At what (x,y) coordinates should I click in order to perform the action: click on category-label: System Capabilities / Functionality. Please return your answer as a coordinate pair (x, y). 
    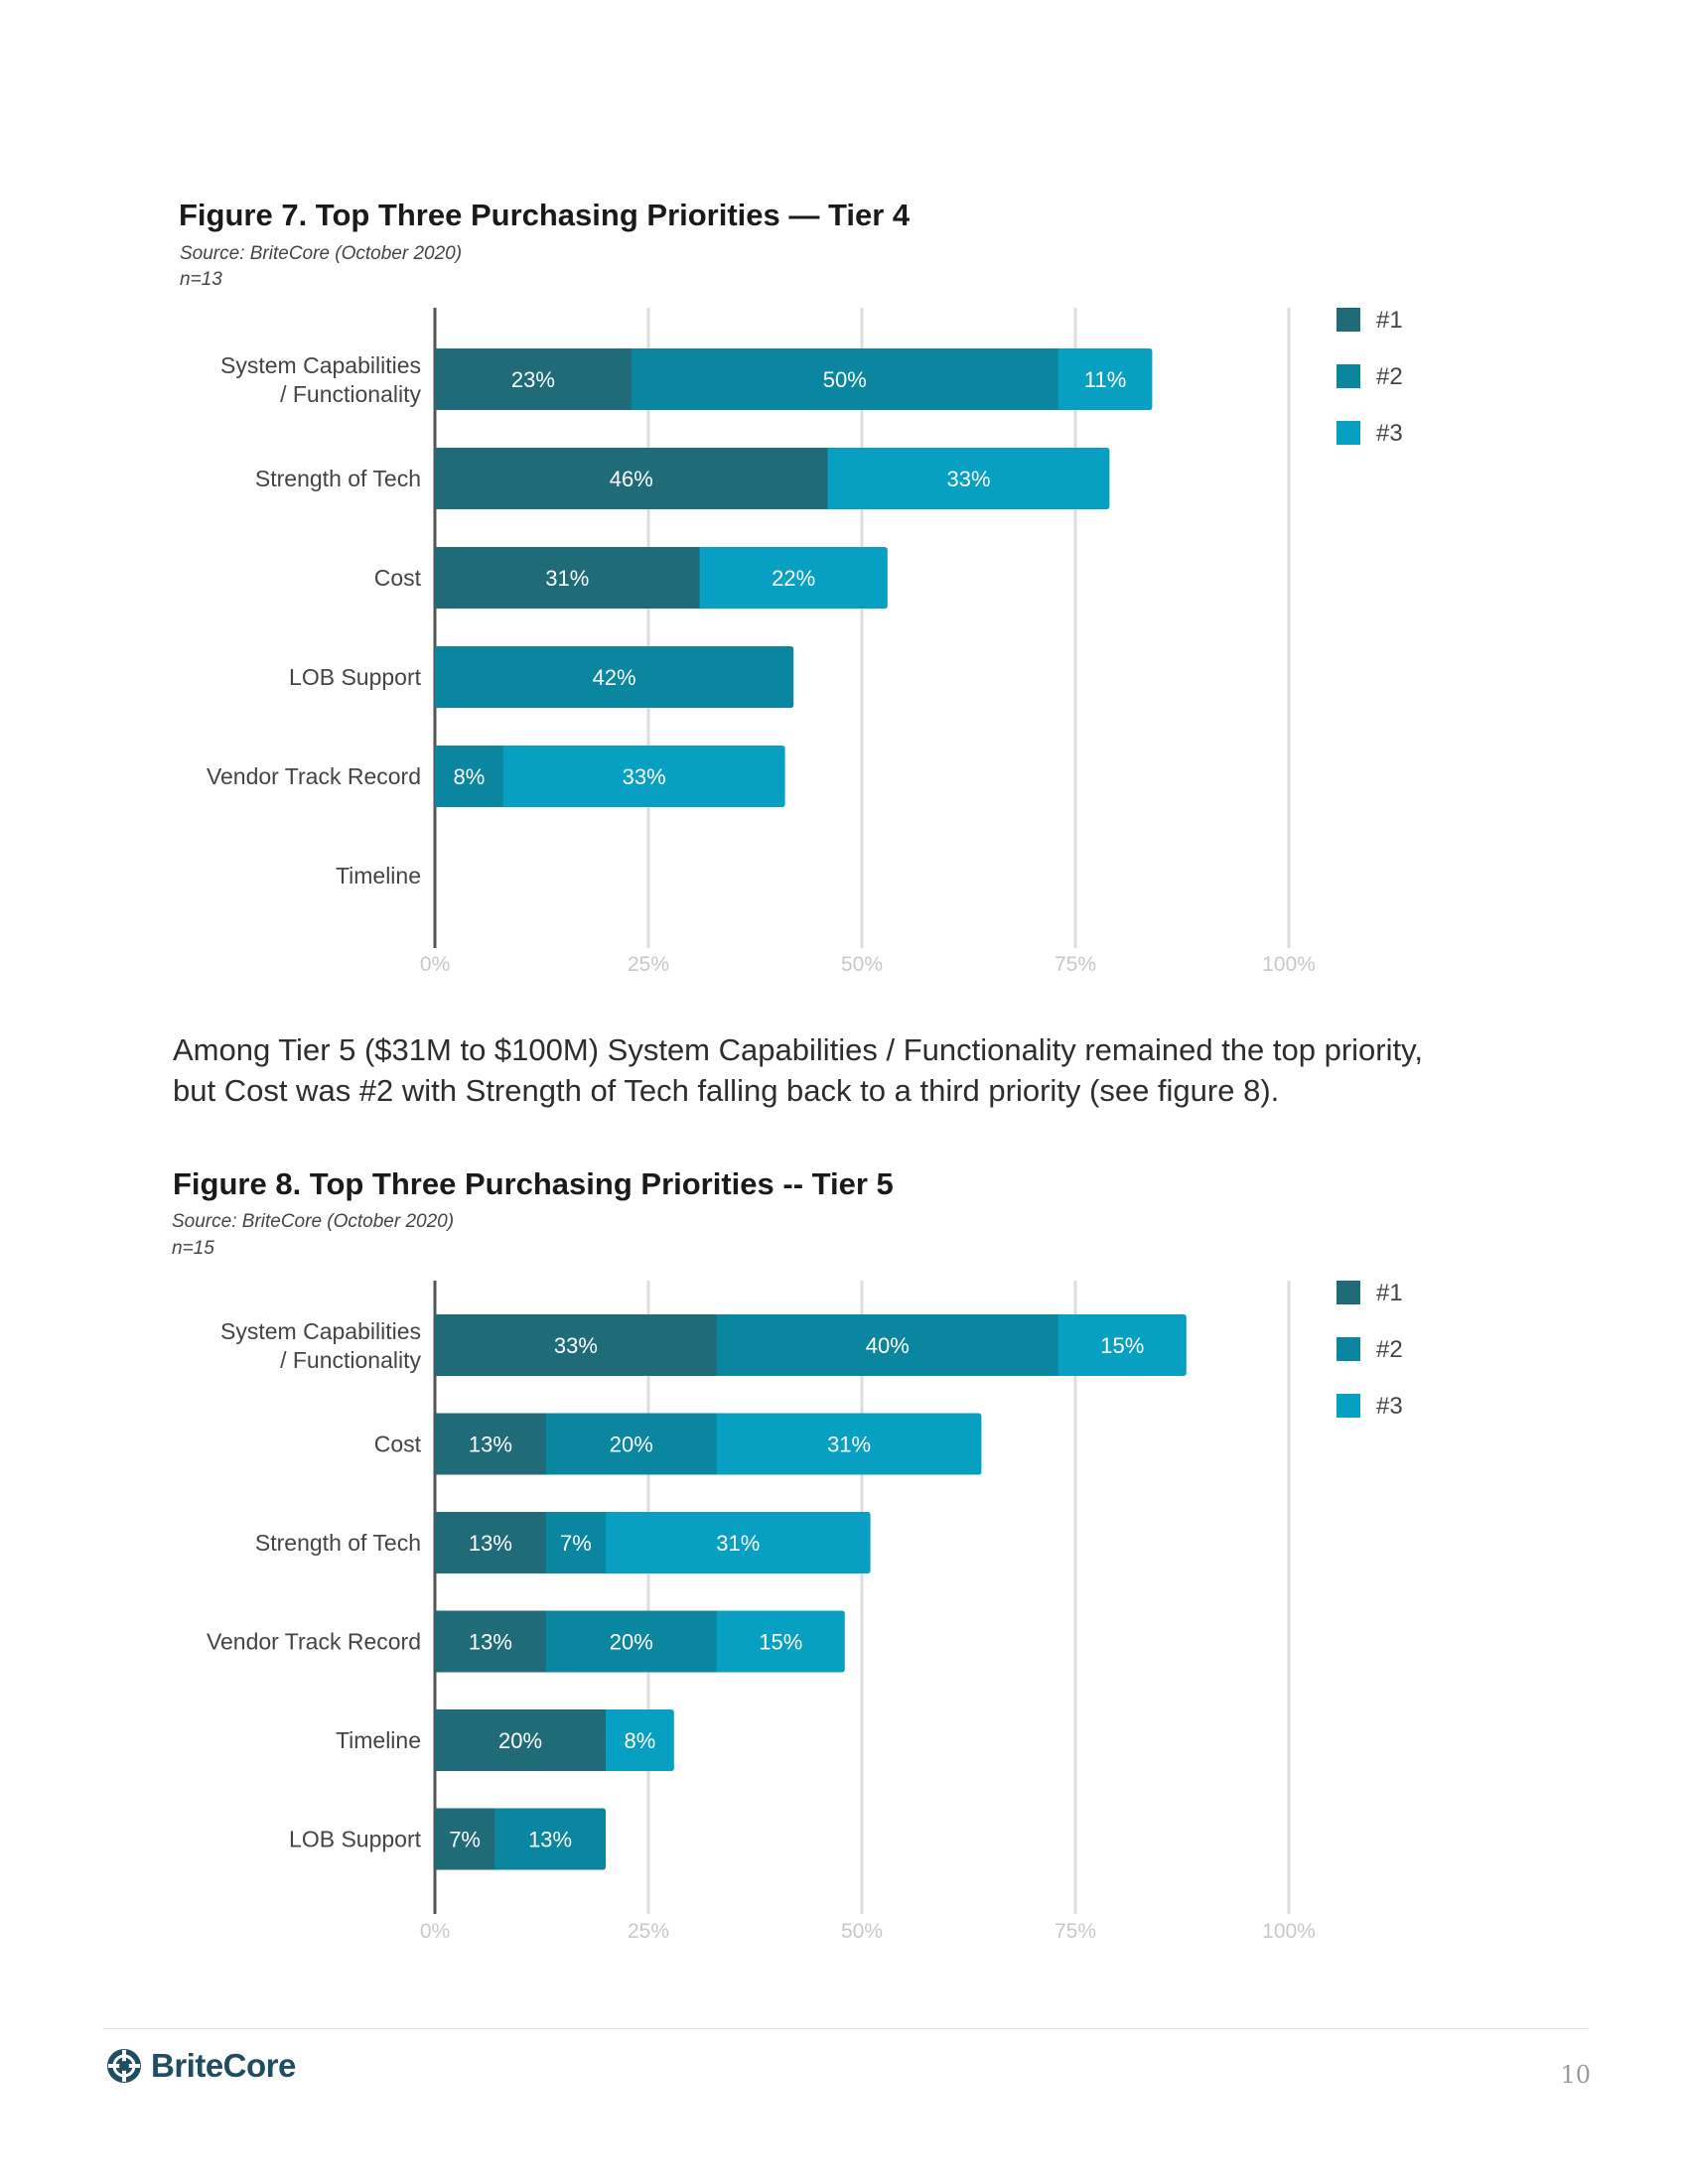
    Looking at the image, I should click on (320, 1345).